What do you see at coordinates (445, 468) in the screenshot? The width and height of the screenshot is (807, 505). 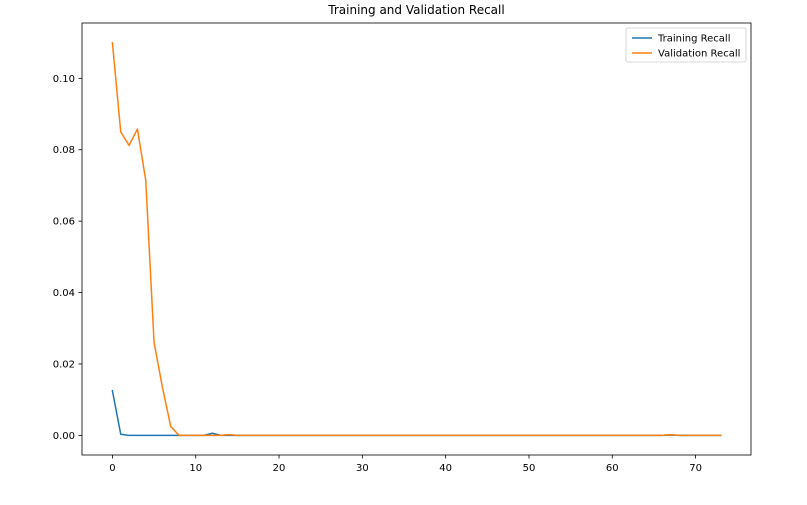 I see `x-tick-label: 40` at bounding box center [445, 468].